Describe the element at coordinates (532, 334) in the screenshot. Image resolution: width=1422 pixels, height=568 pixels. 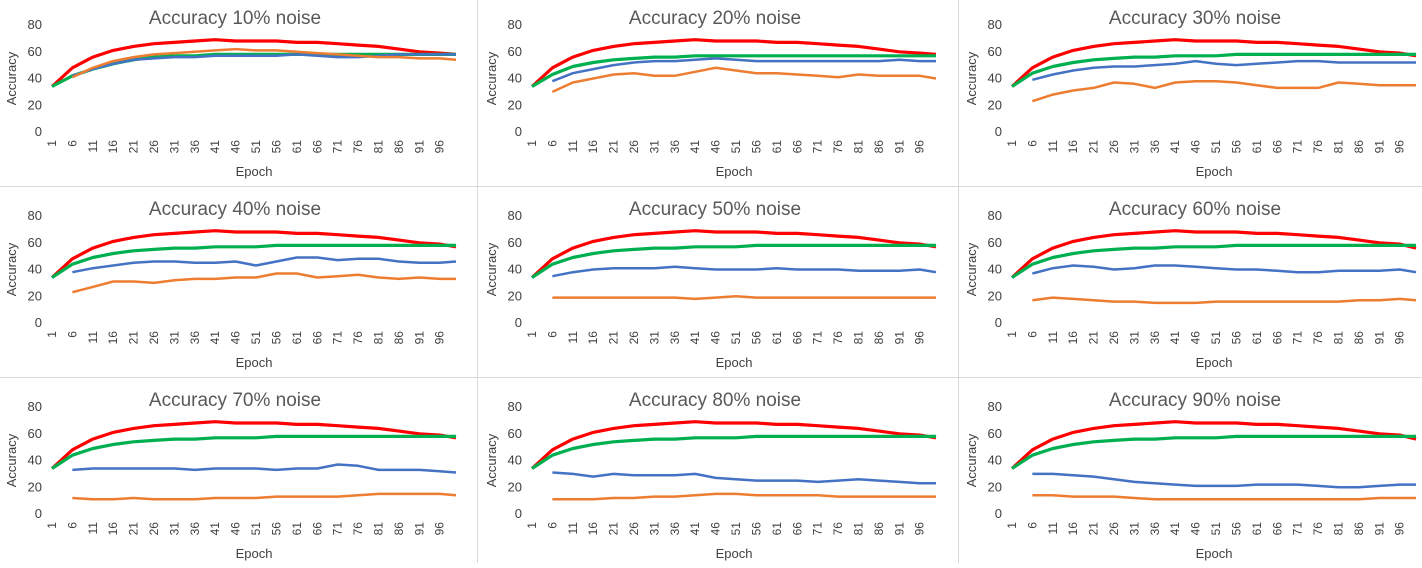
I see `x-tick-label: 1` at that location.